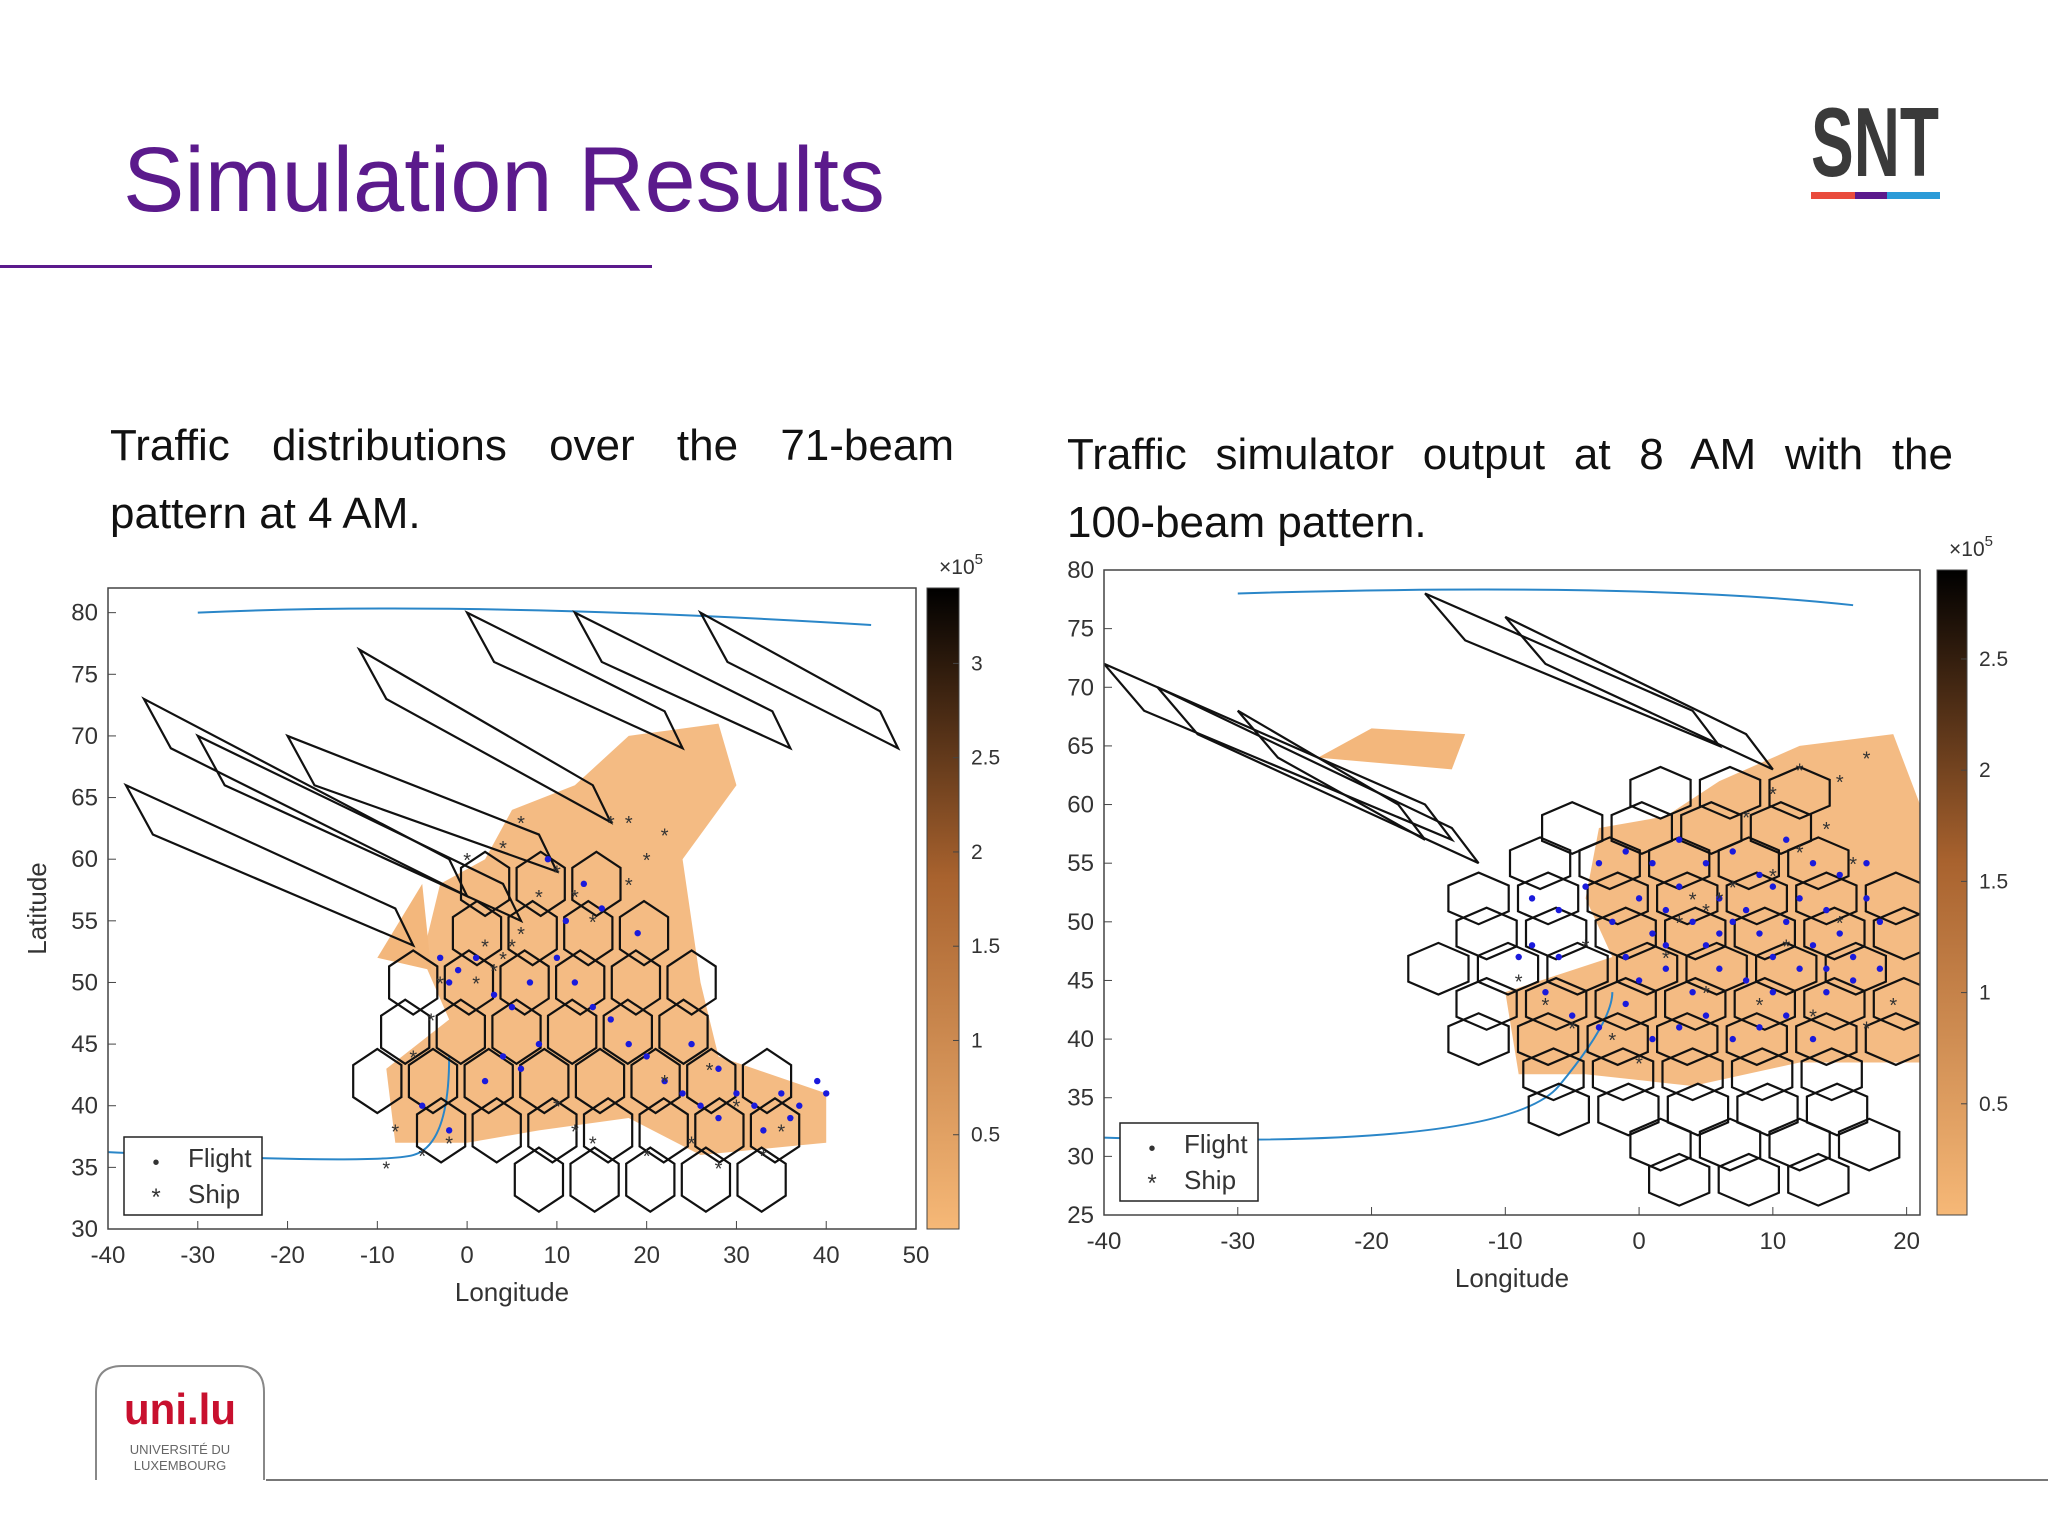 The width and height of the screenshot is (2048, 1536). What do you see at coordinates (1512, 1278) in the screenshot?
I see `x-axis-label: Longitude` at bounding box center [1512, 1278].